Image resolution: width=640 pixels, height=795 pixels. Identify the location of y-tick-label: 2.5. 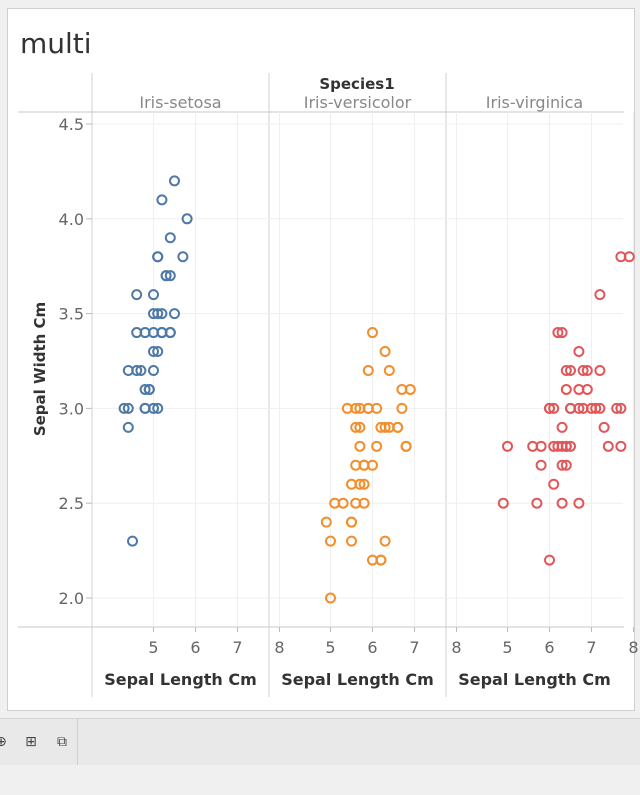
(71, 503).